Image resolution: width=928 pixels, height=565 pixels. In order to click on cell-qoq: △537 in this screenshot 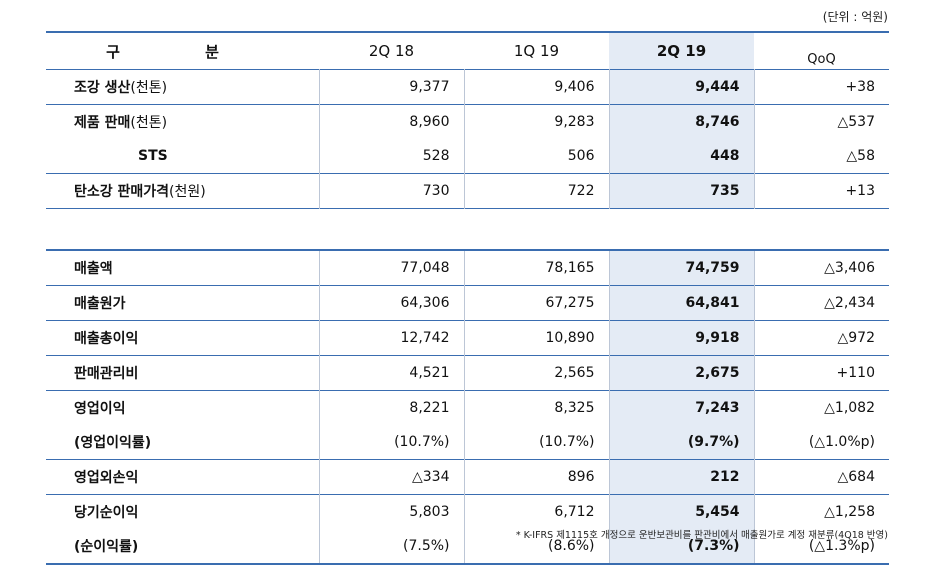, I will do `click(821, 121)`.